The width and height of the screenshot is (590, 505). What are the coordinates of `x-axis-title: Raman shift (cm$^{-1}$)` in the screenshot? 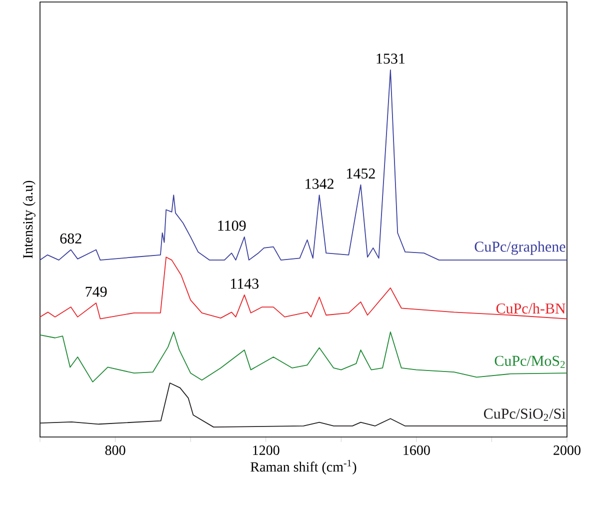 It's located at (303, 467).